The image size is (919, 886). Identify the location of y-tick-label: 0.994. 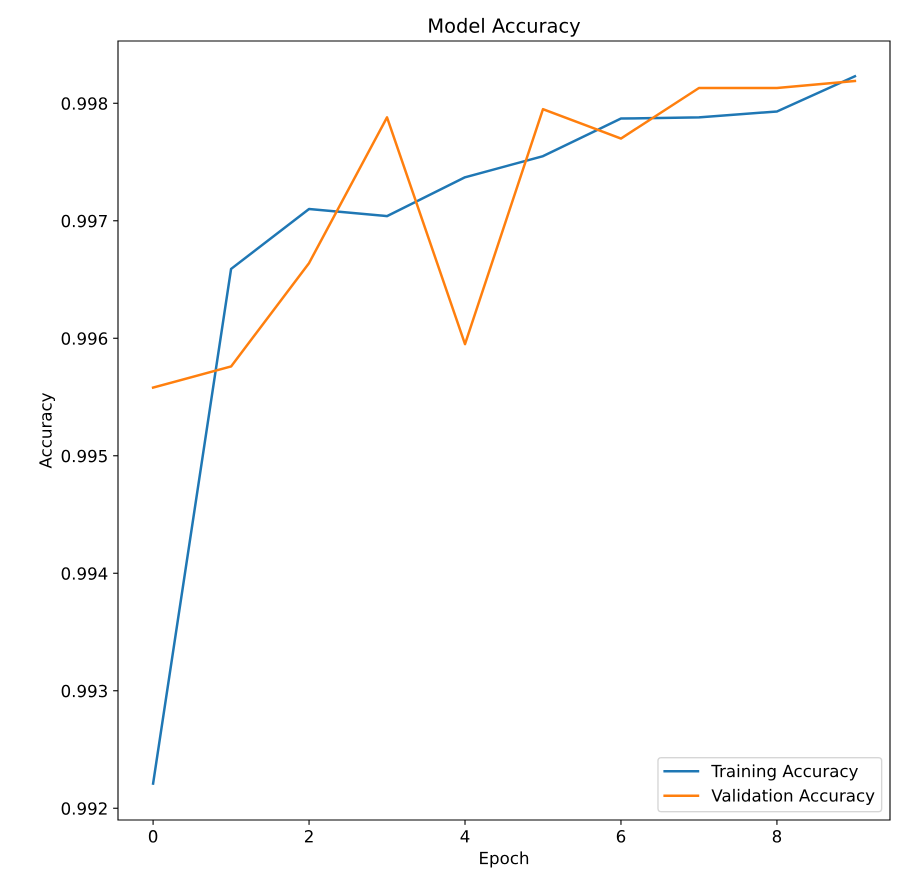
(85, 573).